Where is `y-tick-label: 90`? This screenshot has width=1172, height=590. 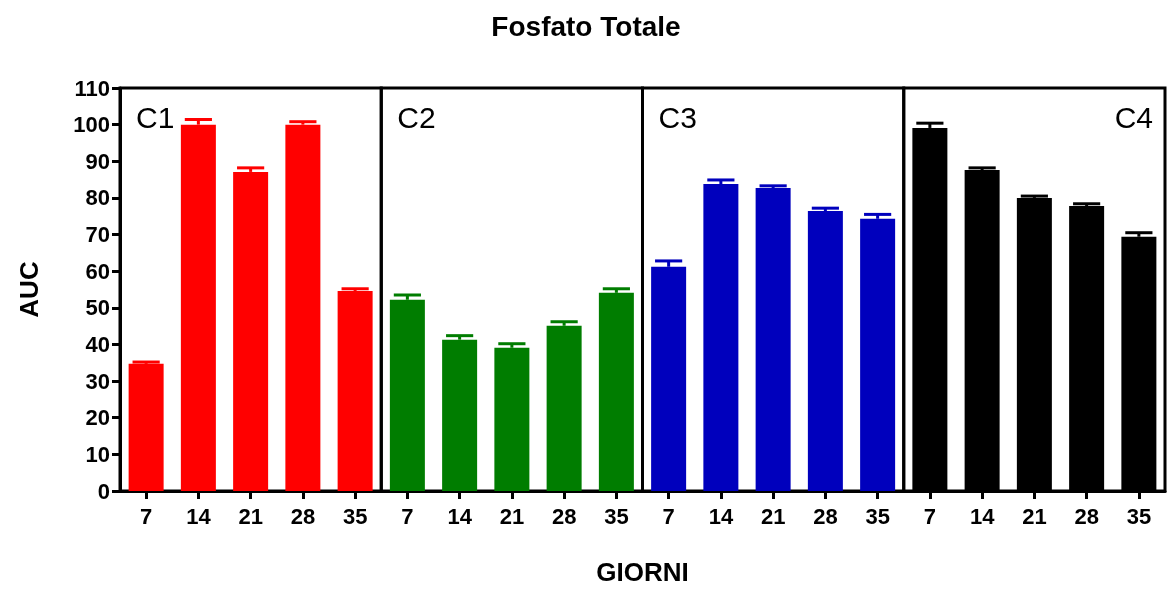
y-tick-label: 90 is located at coordinates (97, 161).